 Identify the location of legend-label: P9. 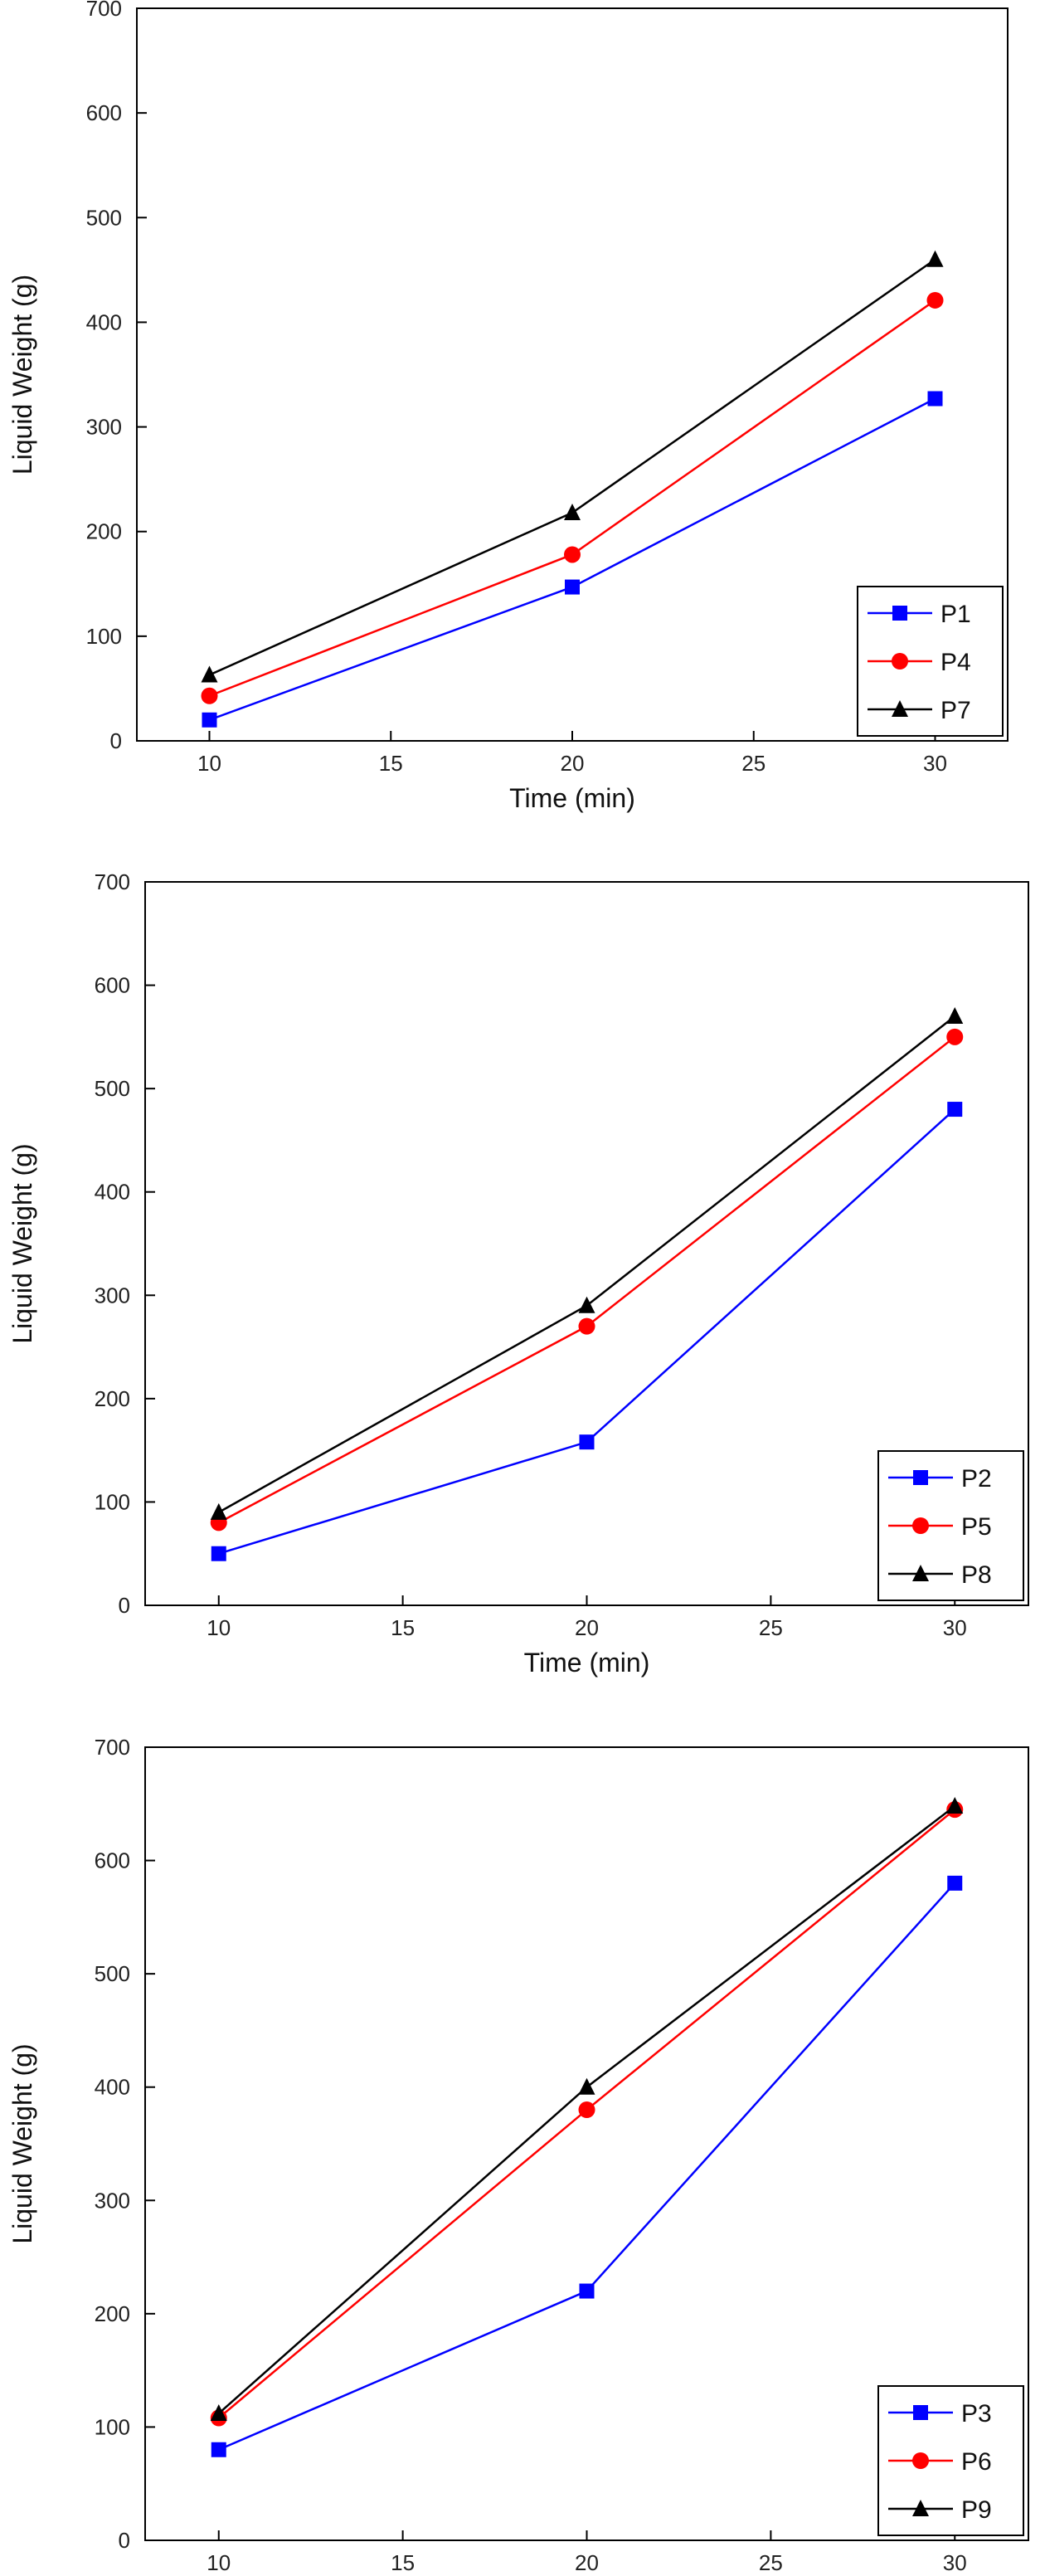
(977, 2510).